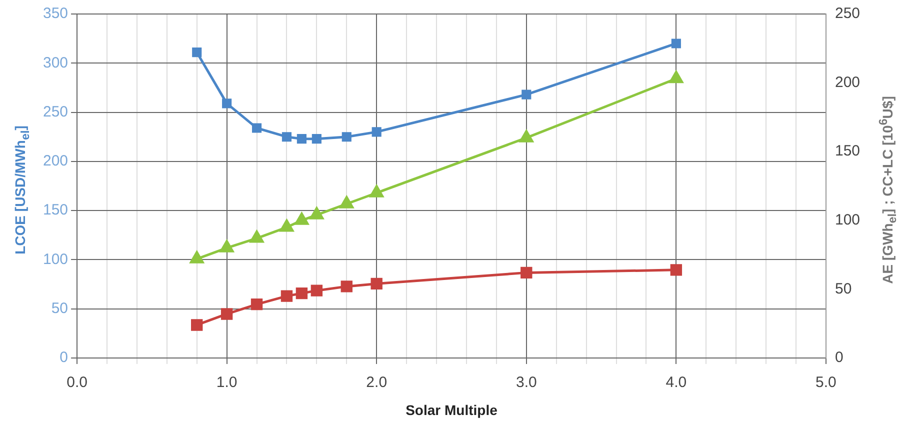  What do you see at coordinates (839, 357) in the screenshot?
I see `y2-tick-label: 0` at bounding box center [839, 357].